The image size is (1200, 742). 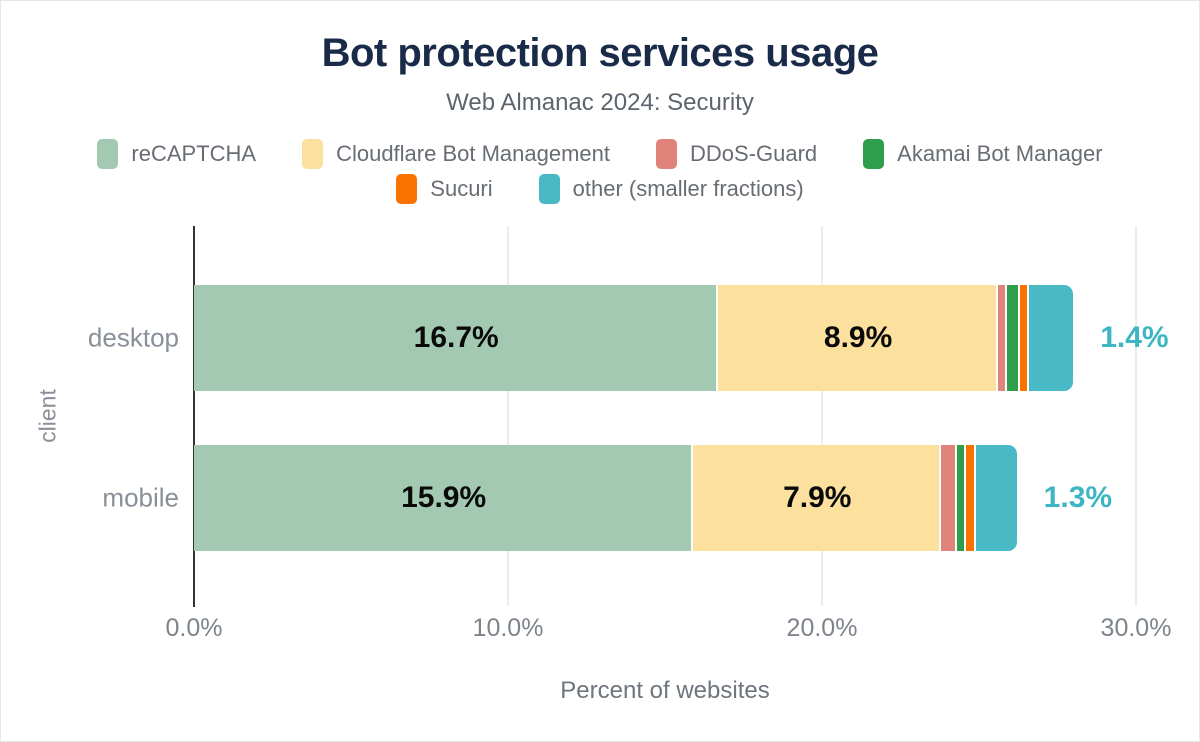 I want to click on segment-value-label: 8.9%, so click(x=858, y=337).